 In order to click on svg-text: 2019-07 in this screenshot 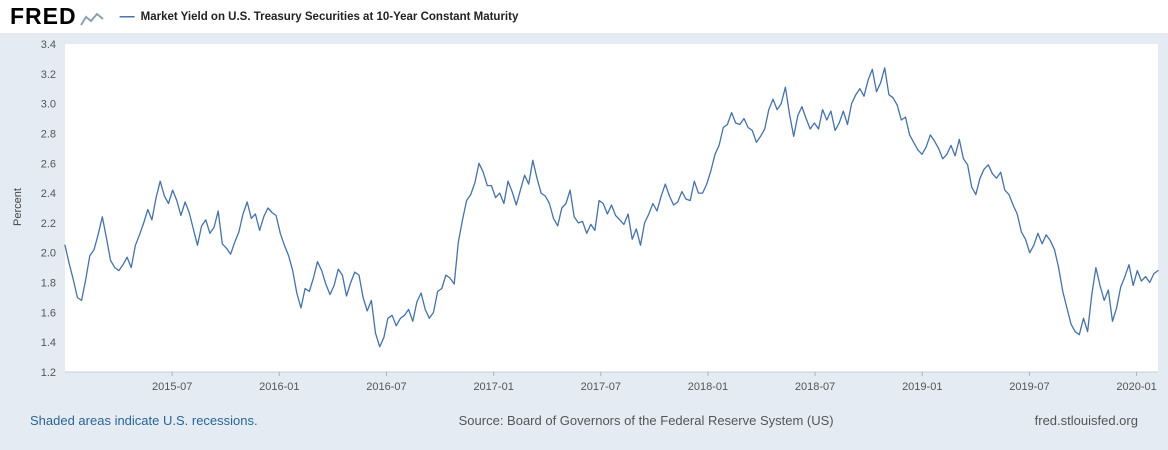, I will do `click(1029, 387)`.